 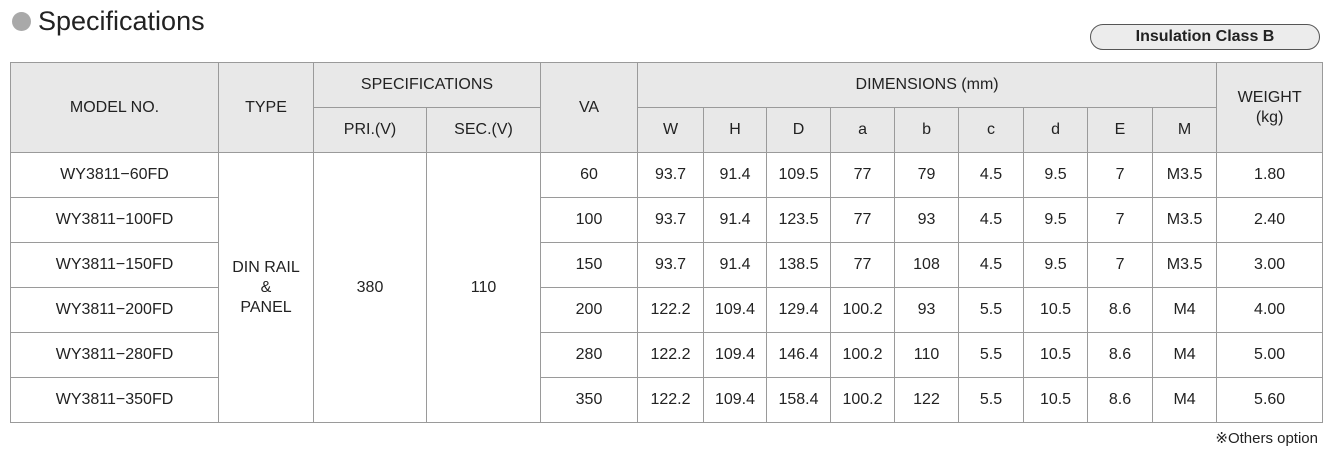 What do you see at coordinates (114, 220) in the screenshot?
I see `model-cell: WY3811−100FD` at bounding box center [114, 220].